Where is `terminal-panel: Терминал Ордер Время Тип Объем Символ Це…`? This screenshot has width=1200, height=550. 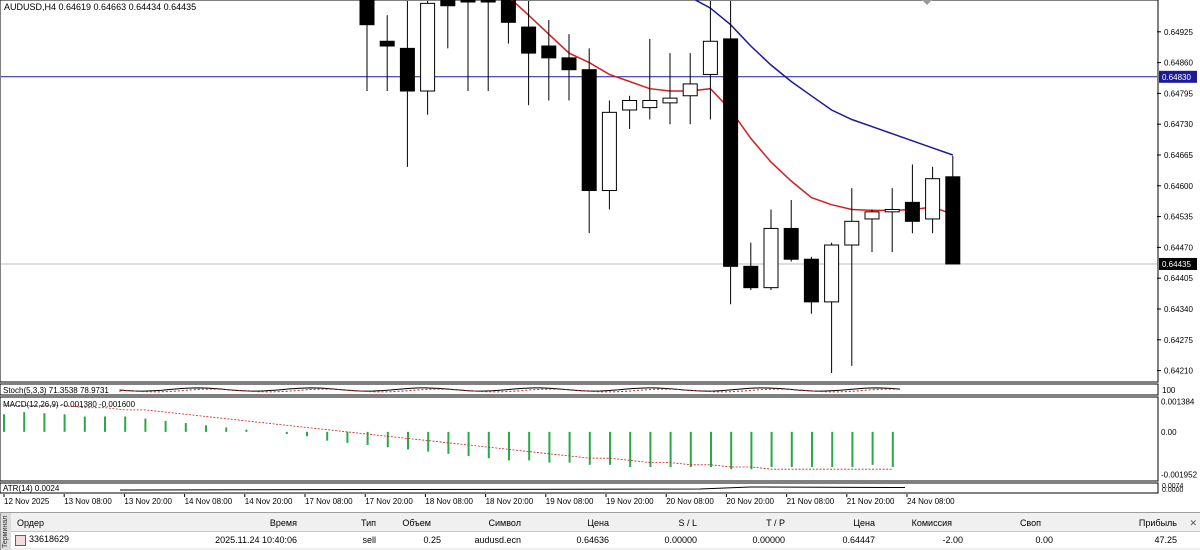
terminal-panel: Терминал Ордер Время Тип Объем Символ Це… is located at coordinates (600, 531).